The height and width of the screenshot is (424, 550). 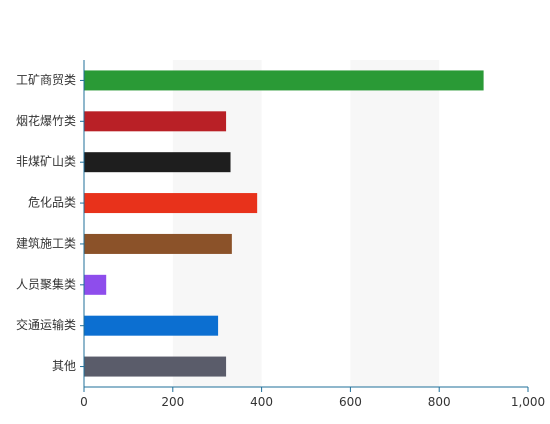 What do you see at coordinates (528, 402) in the screenshot?
I see `x-tick-label: 1,000` at bounding box center [528, 402].